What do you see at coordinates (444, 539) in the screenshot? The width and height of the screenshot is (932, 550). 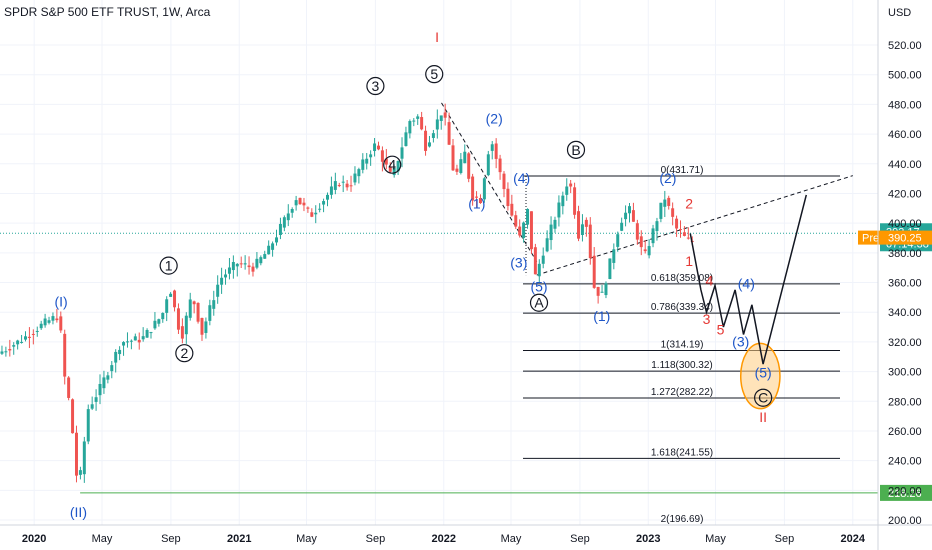 I see `x-tick-label: 2022` at bounding box center [444, 539].